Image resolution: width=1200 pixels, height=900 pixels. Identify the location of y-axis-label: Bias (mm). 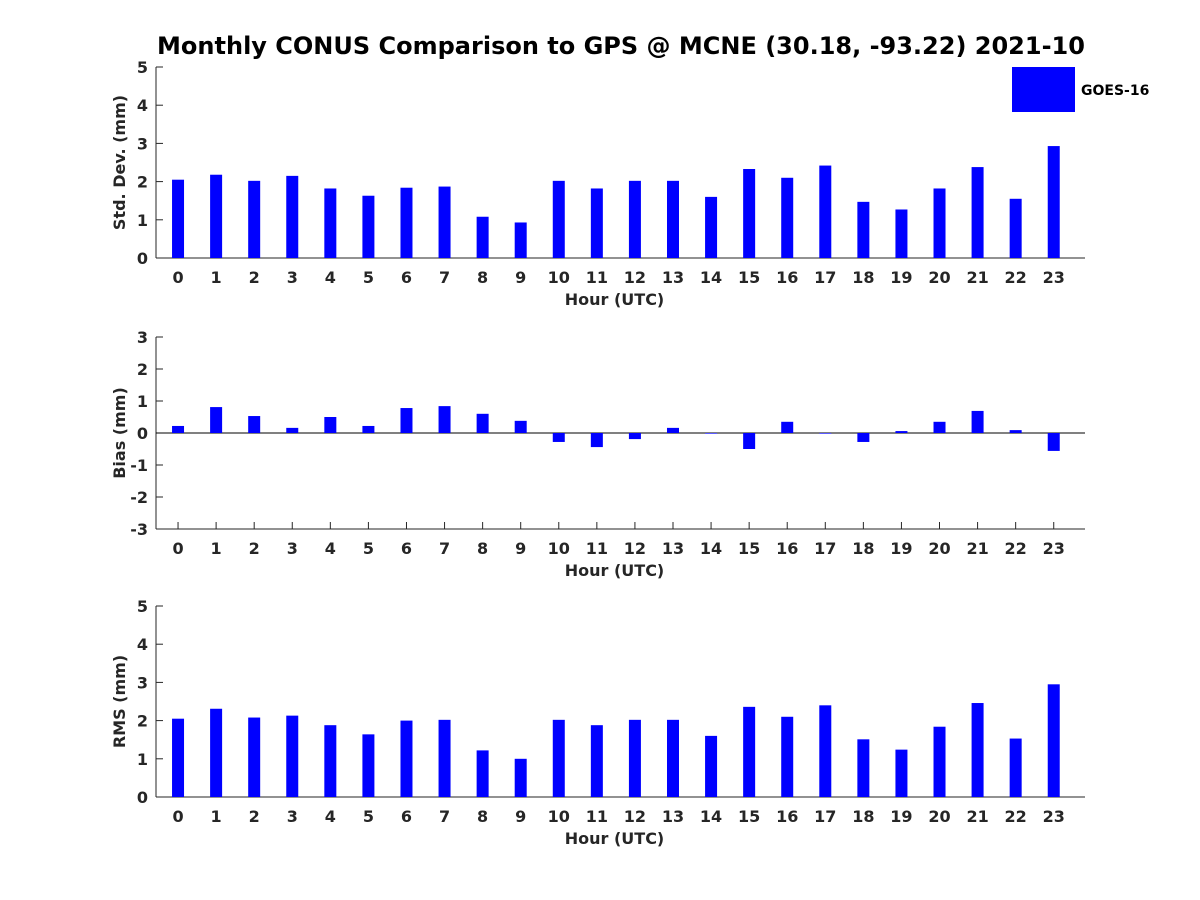
(119, 433).